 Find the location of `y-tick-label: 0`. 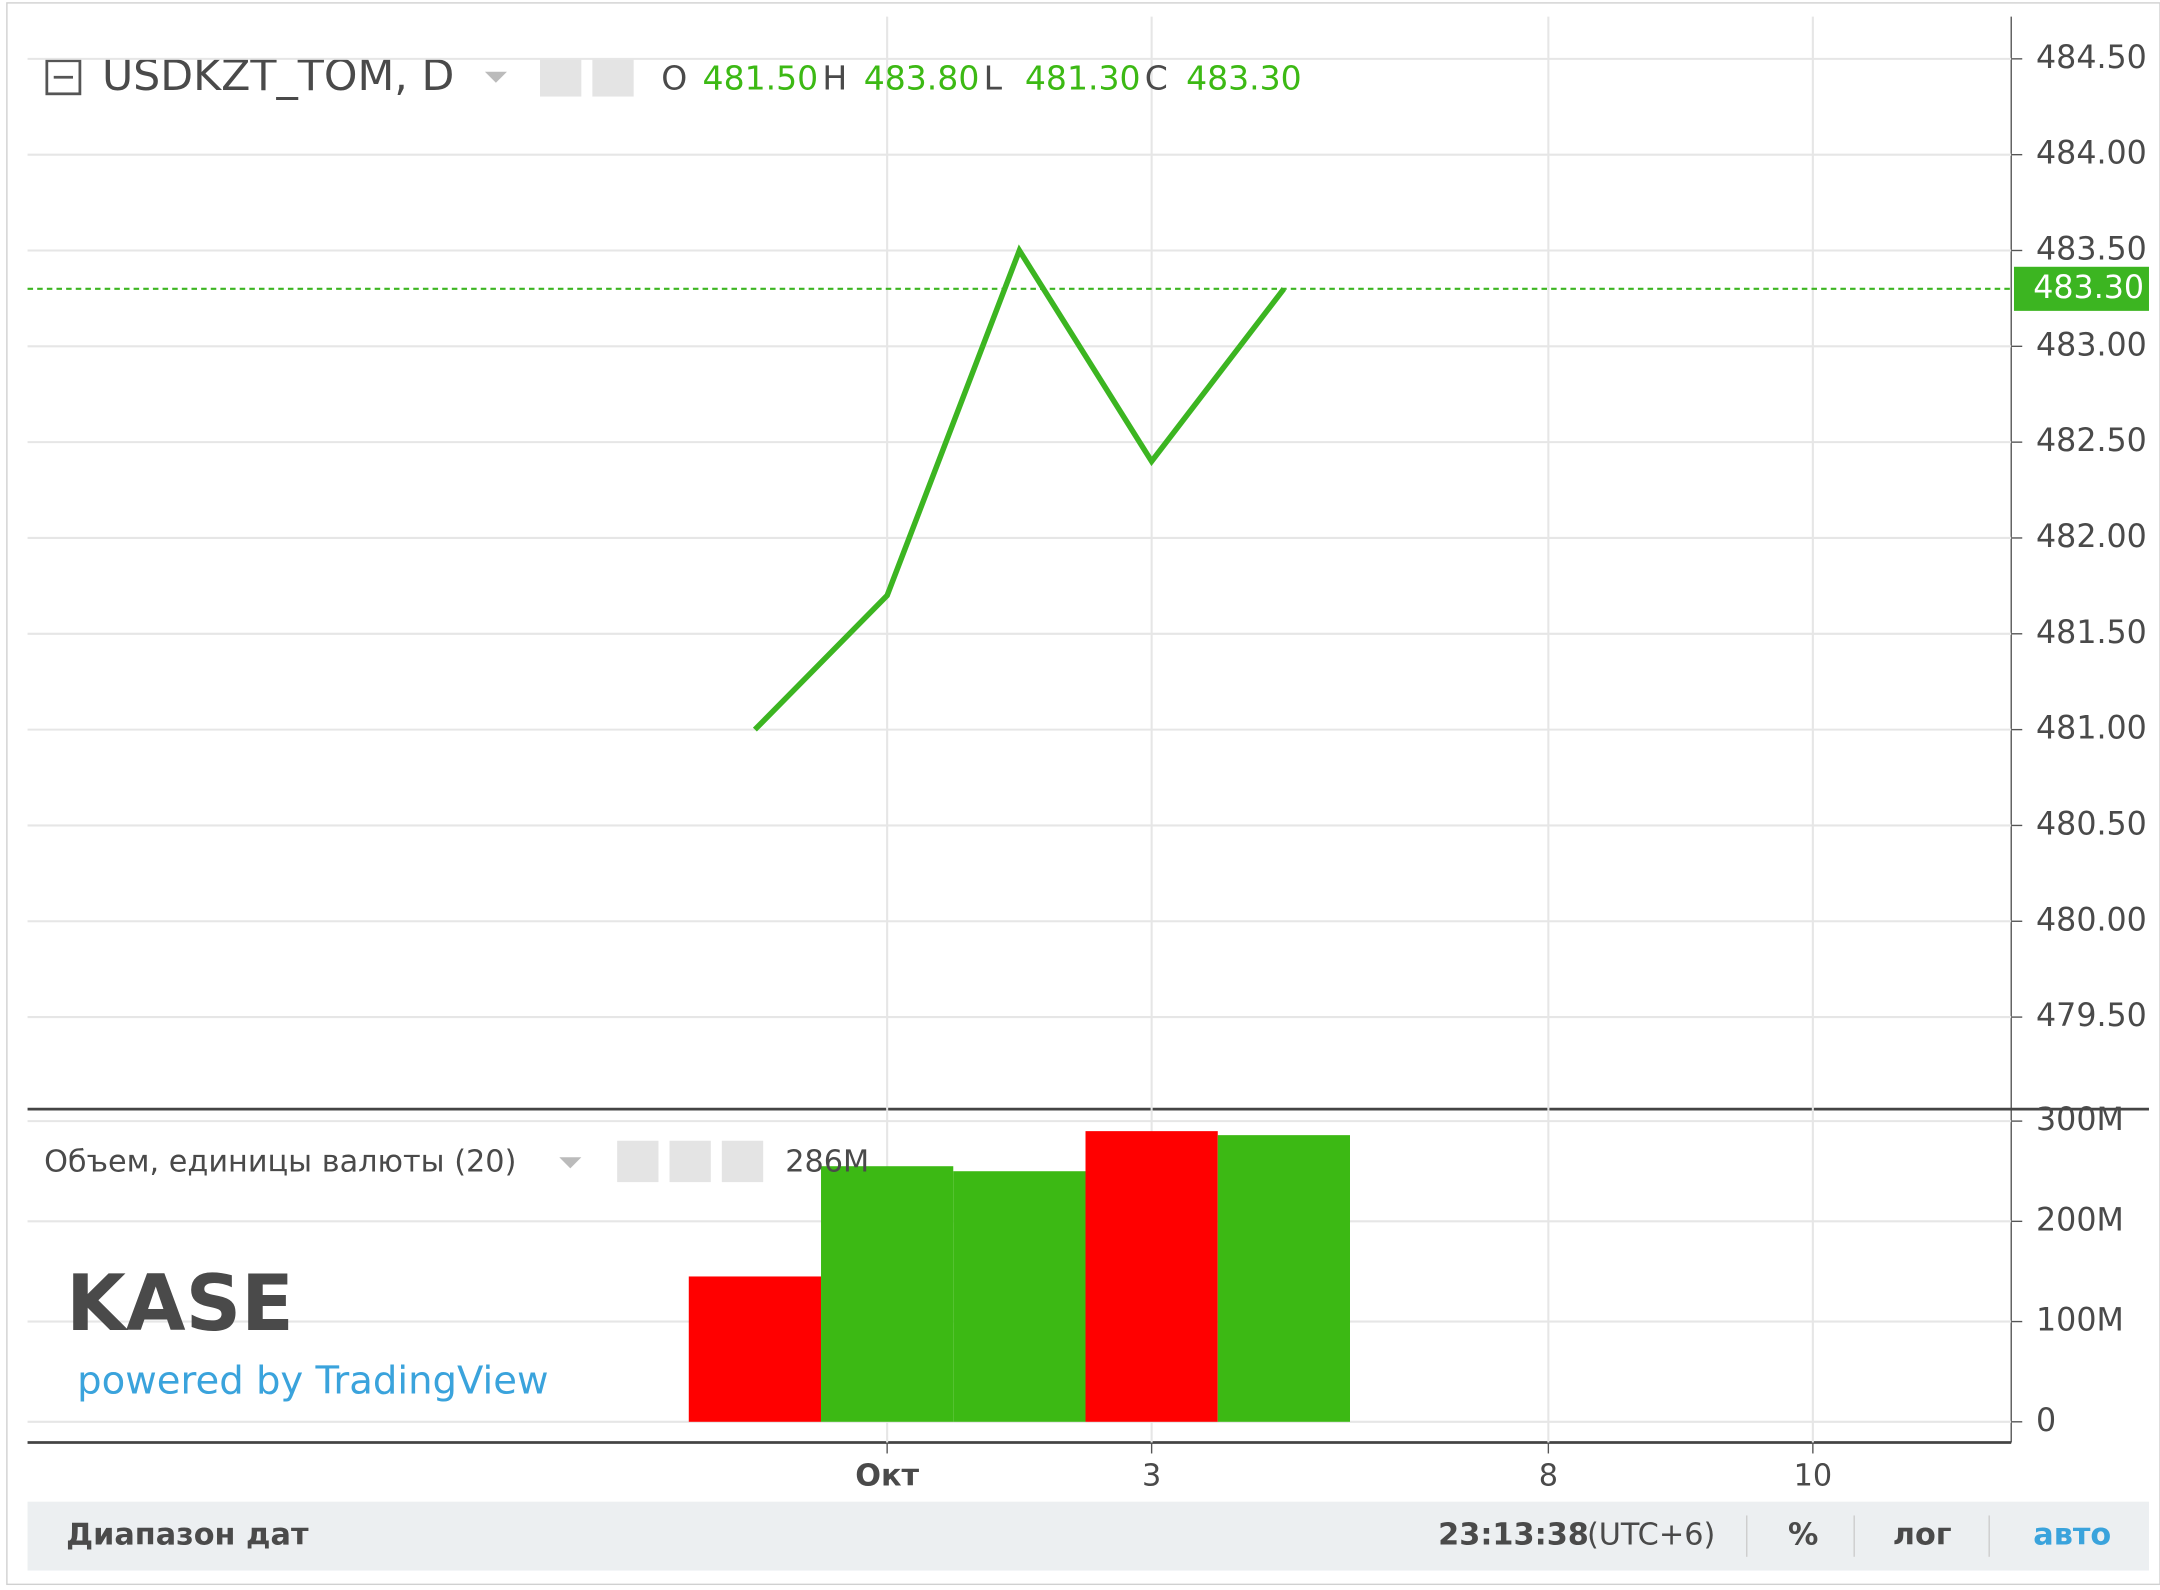

y-tick-label: 0 is located at coordinates (2046, 1421).